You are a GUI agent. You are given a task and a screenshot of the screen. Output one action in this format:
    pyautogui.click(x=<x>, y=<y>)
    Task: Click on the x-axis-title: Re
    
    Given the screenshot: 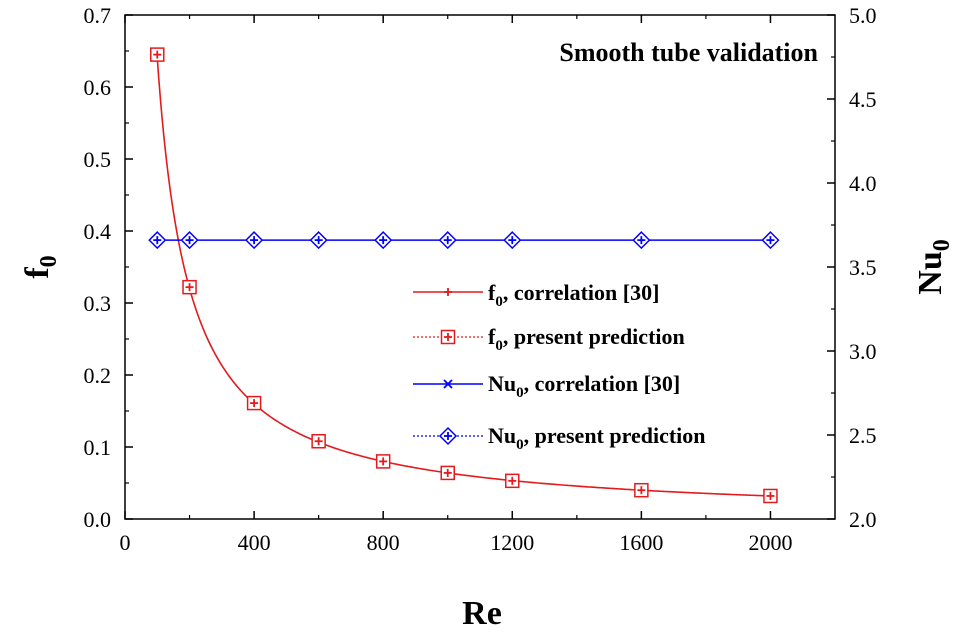 What is the action you would take?
    pyautogui.click(x=482, y=613)
    